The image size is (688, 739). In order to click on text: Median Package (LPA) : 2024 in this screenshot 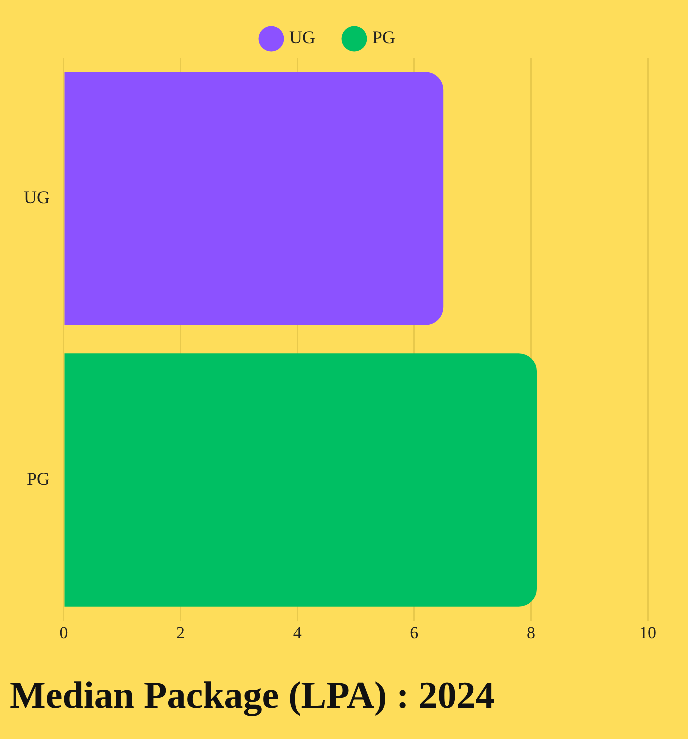, I will do `click(252, 696)`.